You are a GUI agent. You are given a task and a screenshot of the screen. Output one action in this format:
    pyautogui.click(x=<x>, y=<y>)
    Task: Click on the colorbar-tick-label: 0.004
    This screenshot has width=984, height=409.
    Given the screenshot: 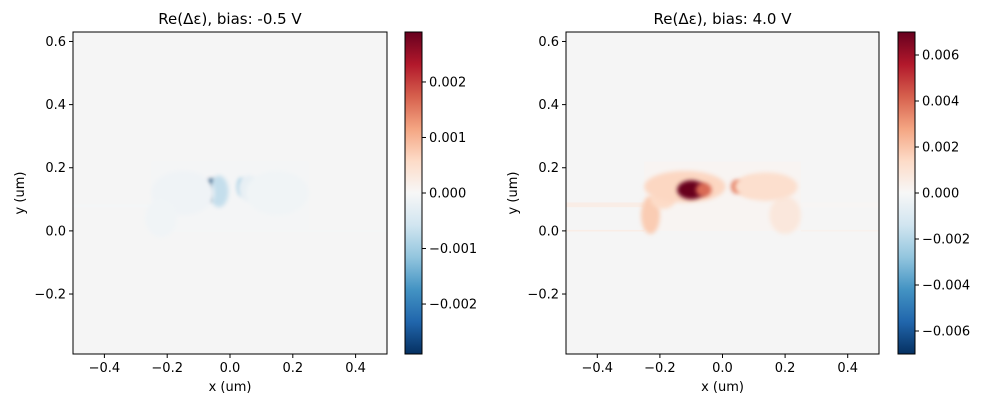 What is the action you would take?
    pyautogui.click(x=940, y=102)
    